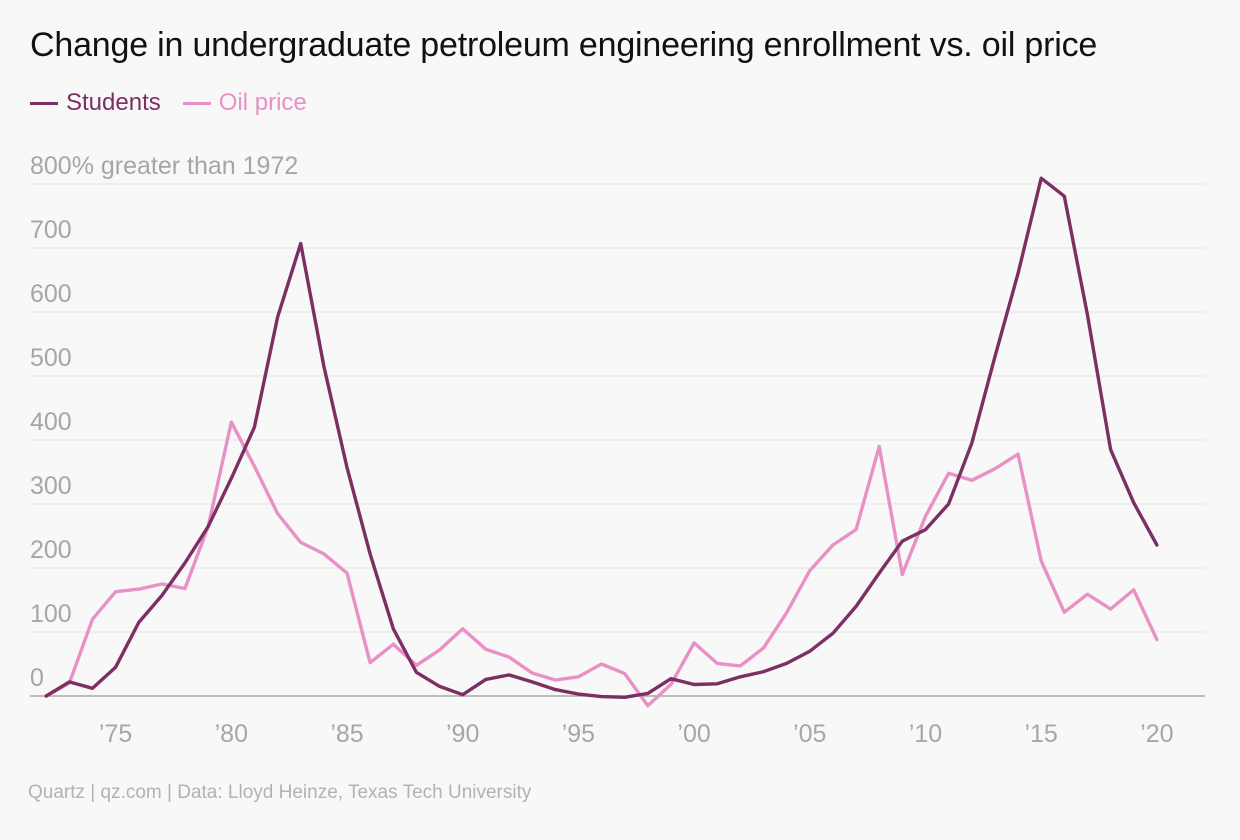 The width and height of the screenshot is (1240, 840). What do you see at coordinates (809, 734) in the screenshot?
I see `x-tick-label: ’05` at bounding box center [809, 734].